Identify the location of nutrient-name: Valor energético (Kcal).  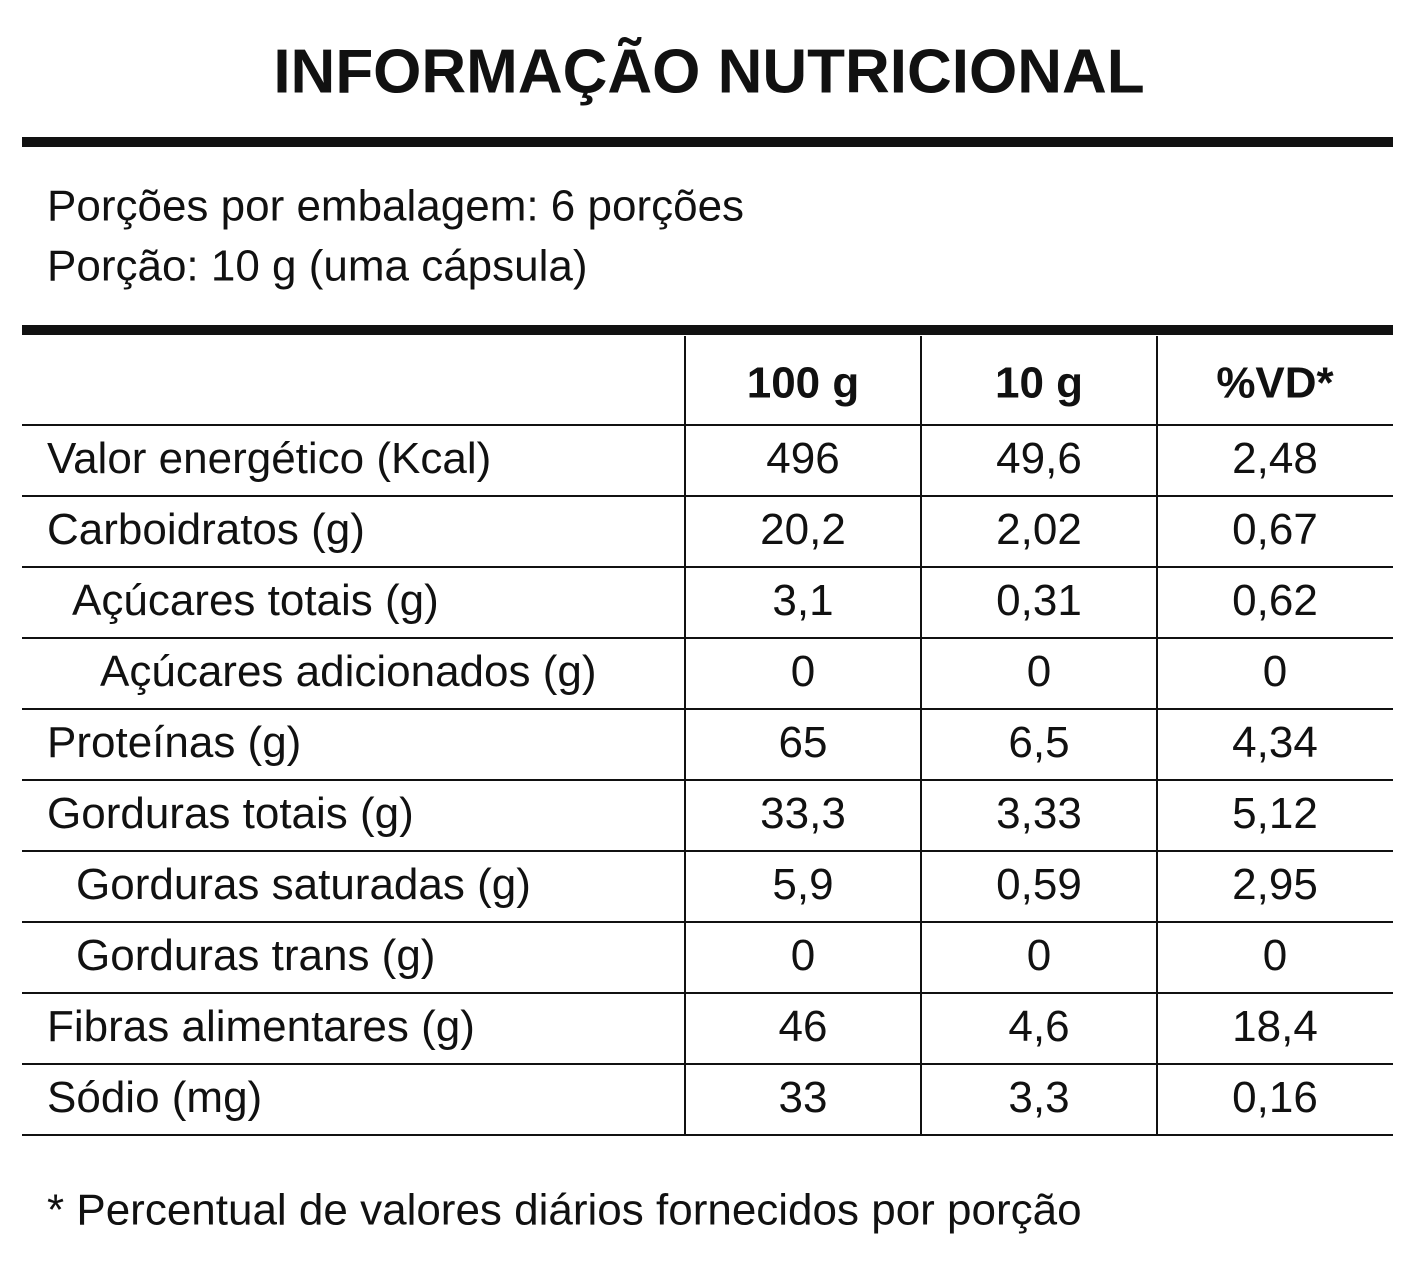
(269, 458).